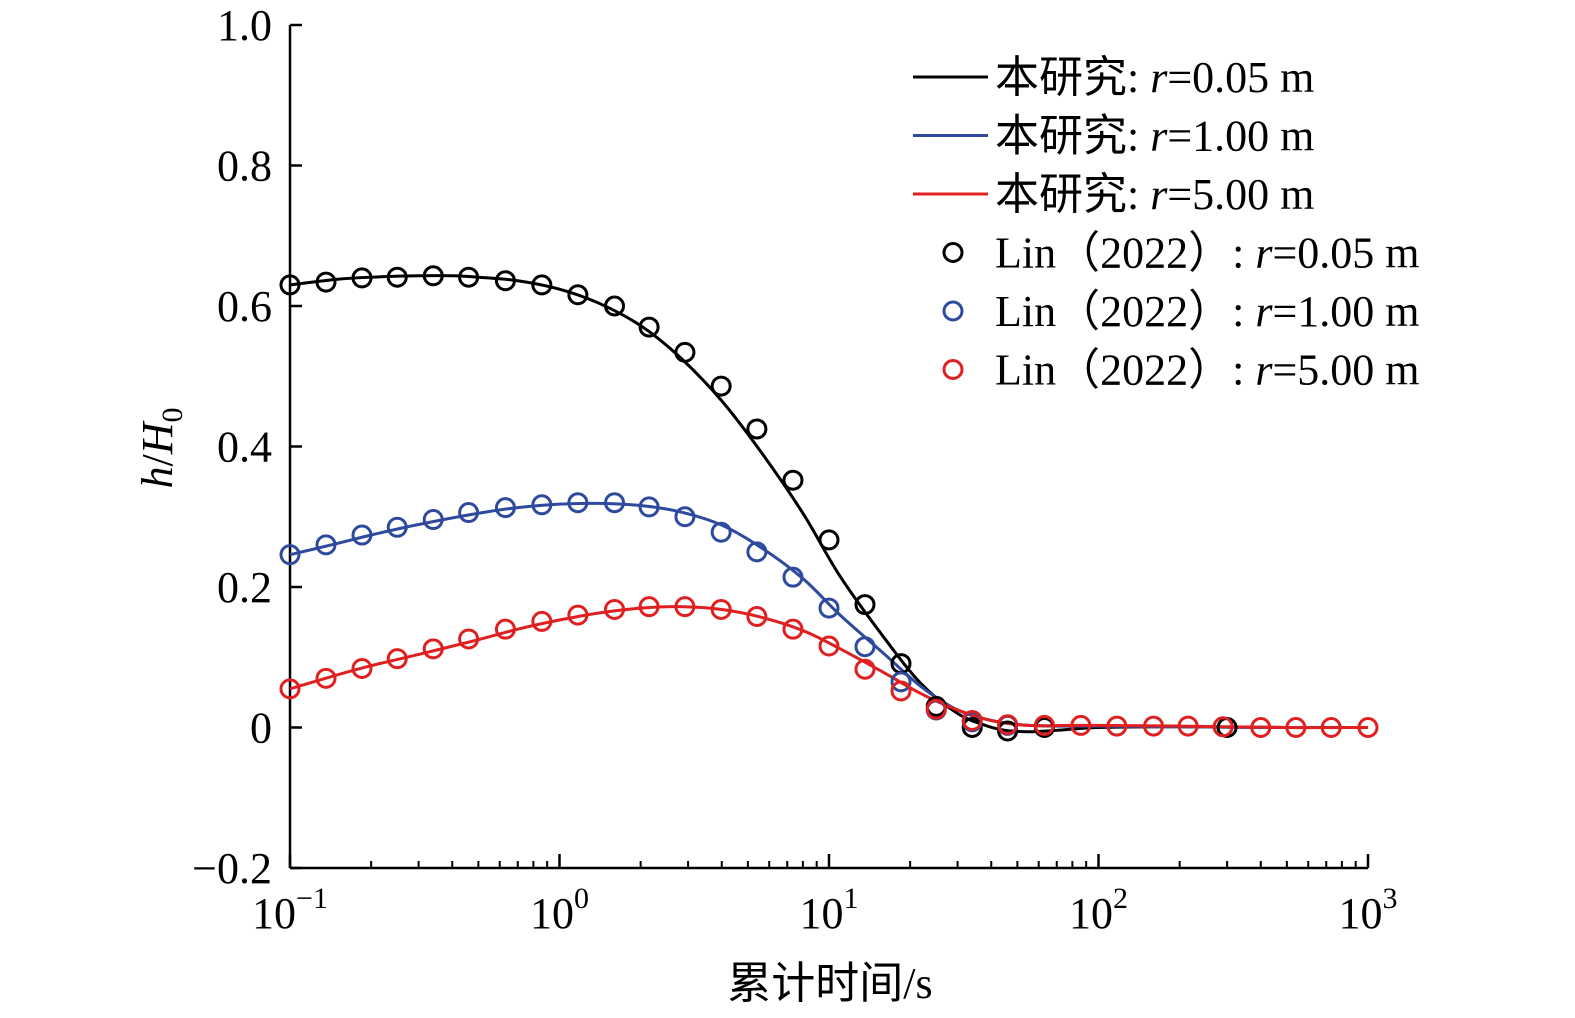 The width and height of the screenshot is (1575, 1018). Describe the element at coordinates (581, 898) in the screenshot. I see `x-tick-exponent: 0` at that location.